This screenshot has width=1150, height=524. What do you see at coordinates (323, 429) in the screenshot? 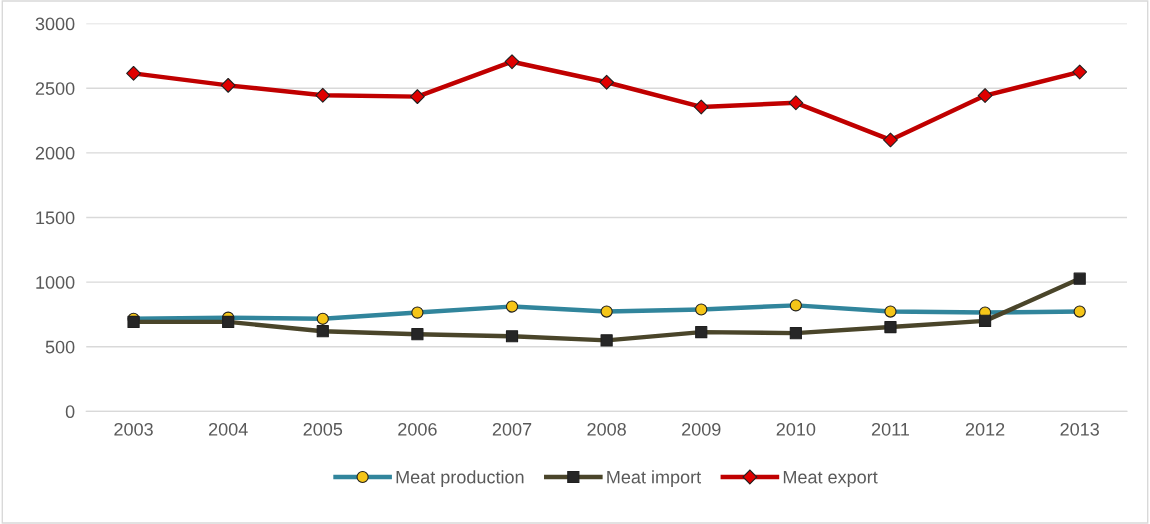
I see `x-tick-label: 2005` at bounding box center [323, 429].